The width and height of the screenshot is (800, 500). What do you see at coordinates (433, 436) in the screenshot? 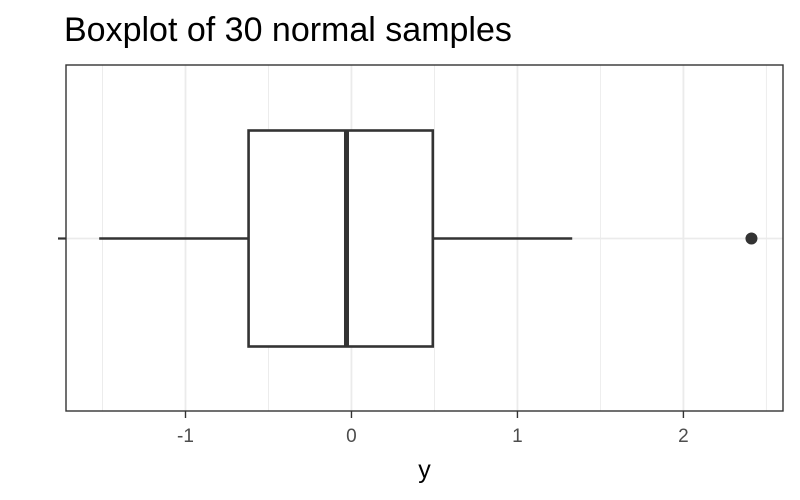
I see `x-axis-tick-labels: -1 0 1 2` at bounding box center [433, 436].